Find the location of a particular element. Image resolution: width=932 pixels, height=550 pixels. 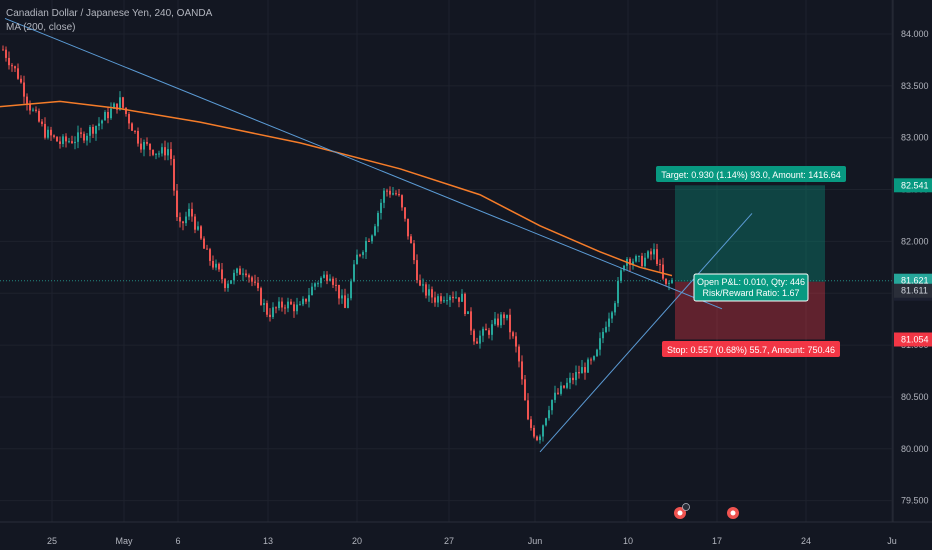

target-zone is located at coordinates (750, 262).